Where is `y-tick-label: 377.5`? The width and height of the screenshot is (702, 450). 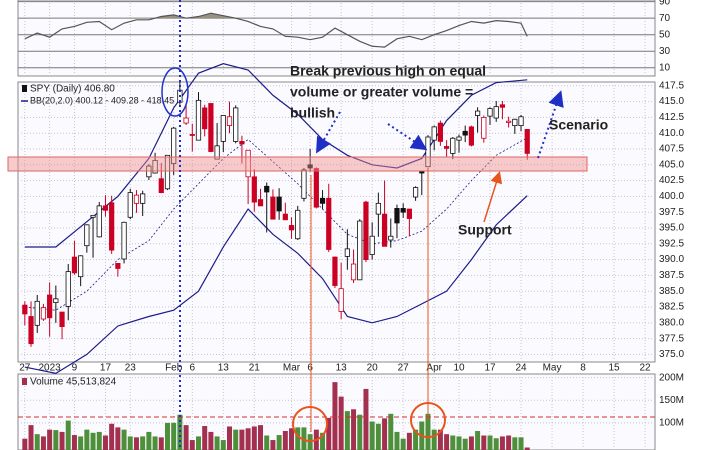
y-tick-label: 377.5 is located at coordinates (671, 338).